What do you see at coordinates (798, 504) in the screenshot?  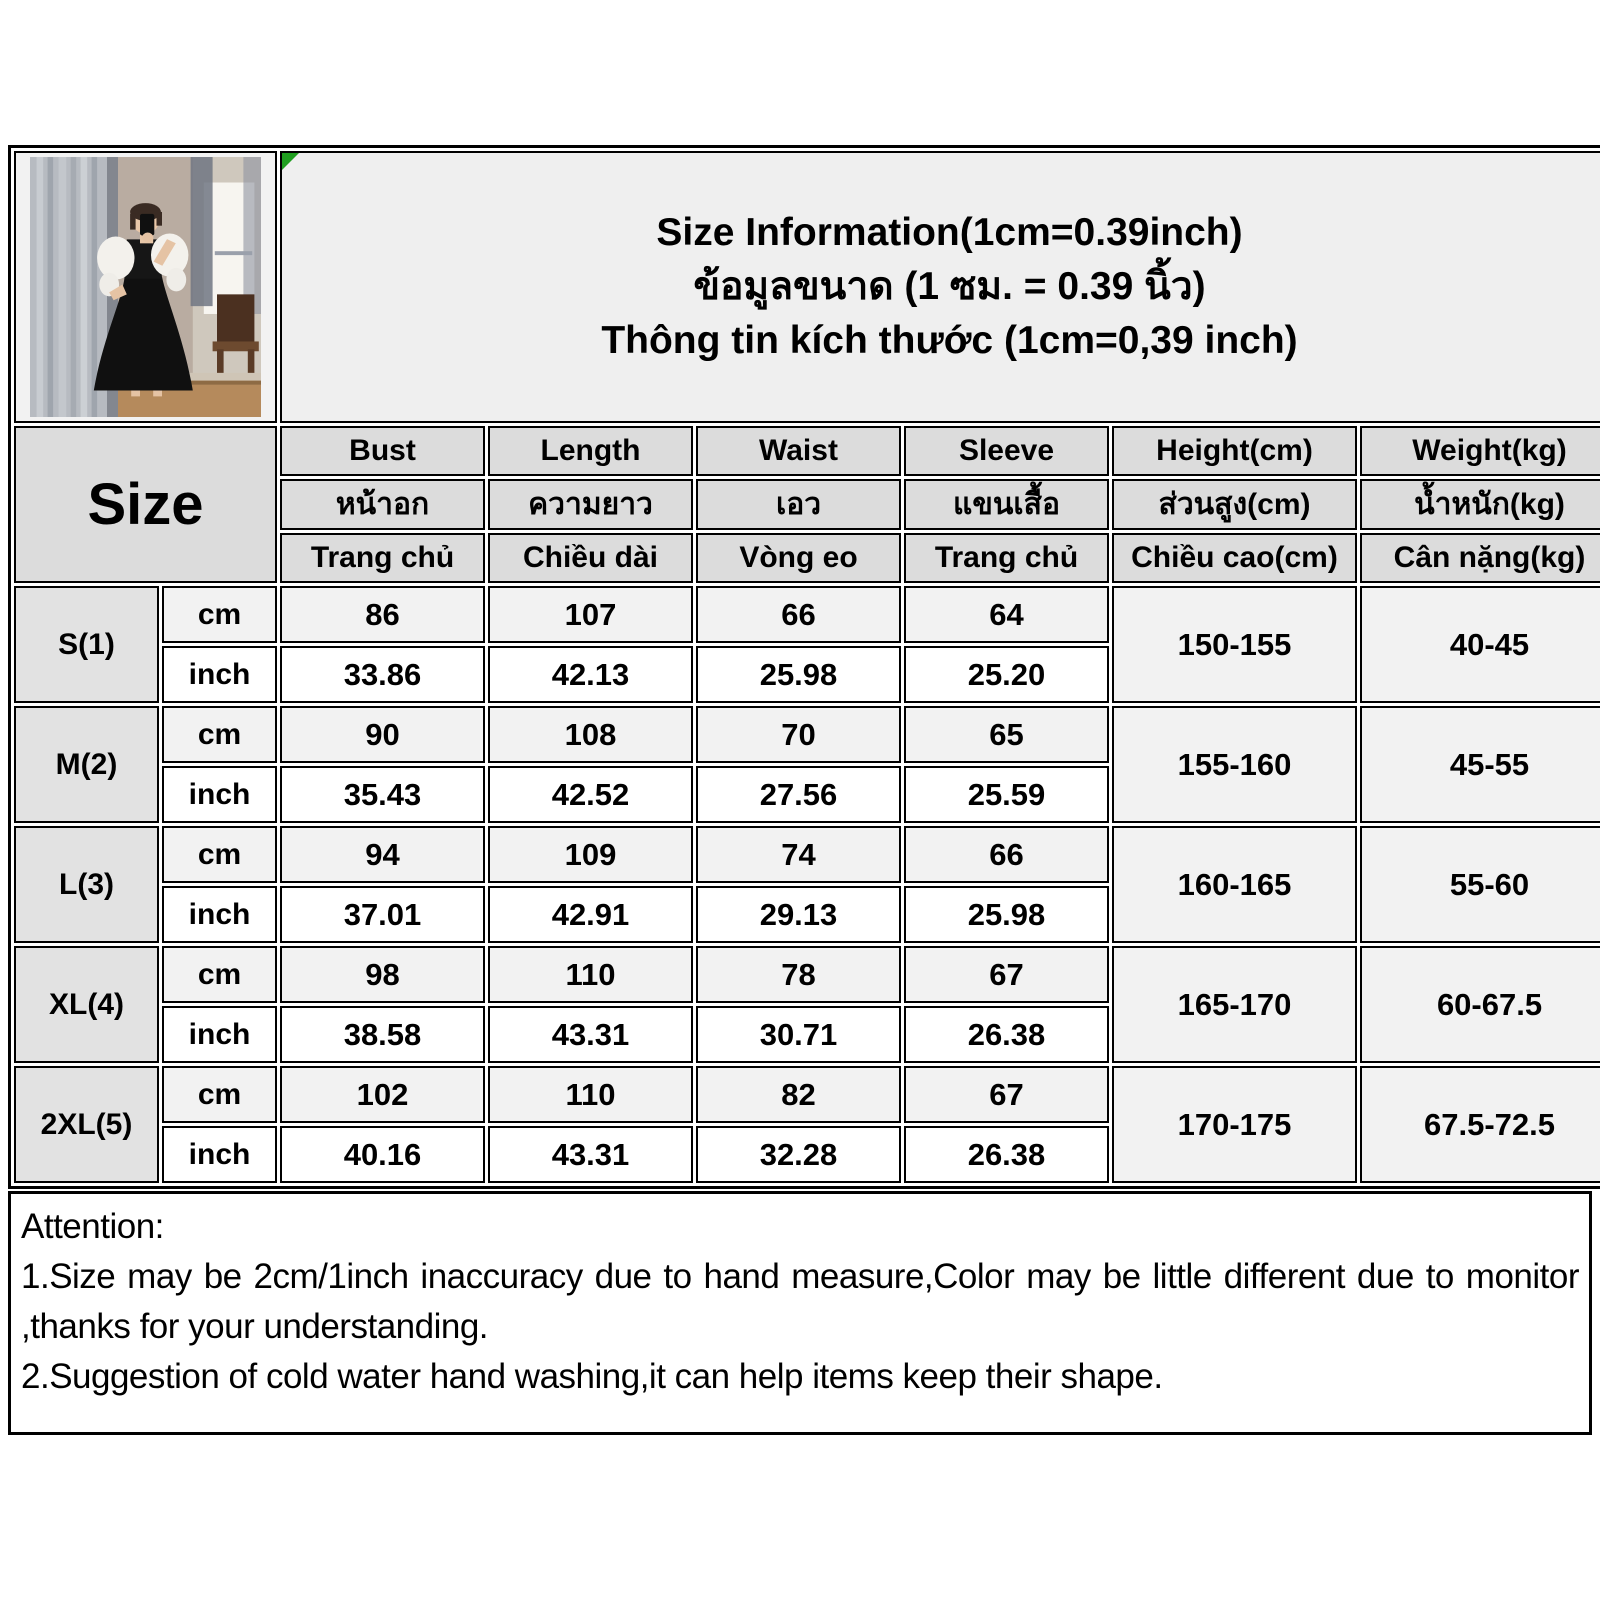 I see `col-header-waist-th: เอว` at bounding box center [798, 504].